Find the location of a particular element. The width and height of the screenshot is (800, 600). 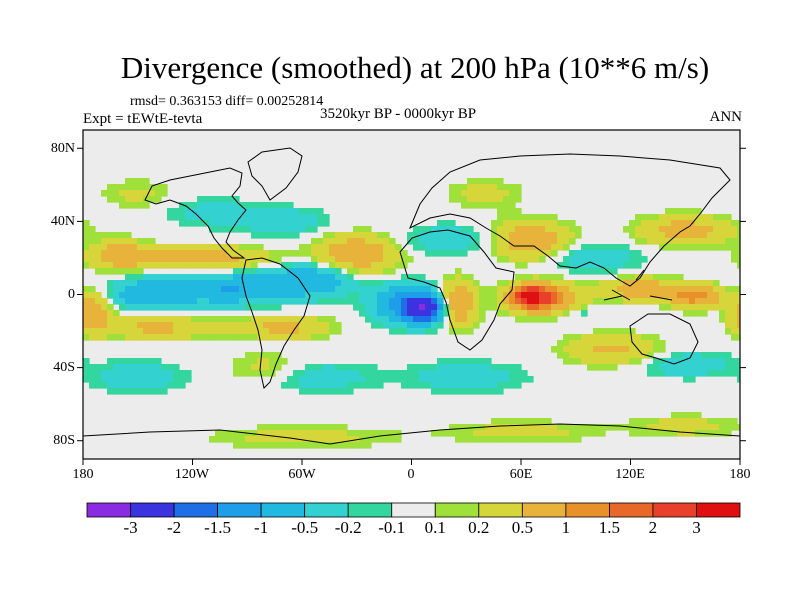

colorbar-label: -0.5 is located at coordinates (305, 527).